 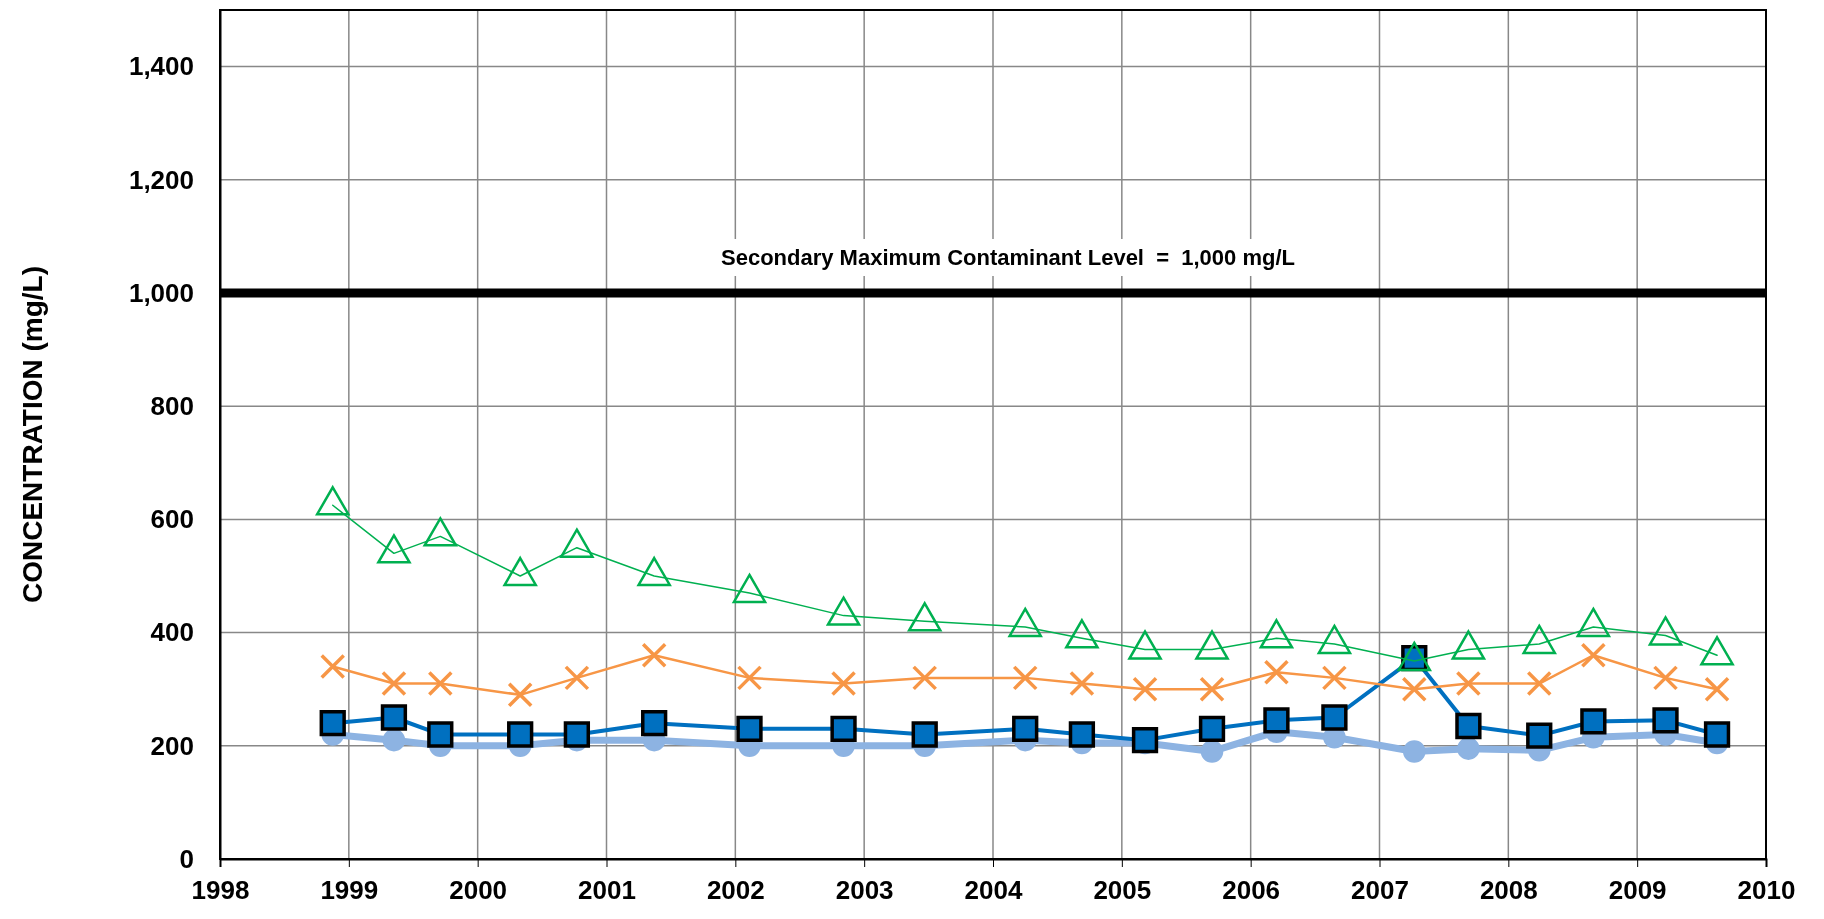 I want to click on x-tick-label: 2000, so click(x=478, y=889).